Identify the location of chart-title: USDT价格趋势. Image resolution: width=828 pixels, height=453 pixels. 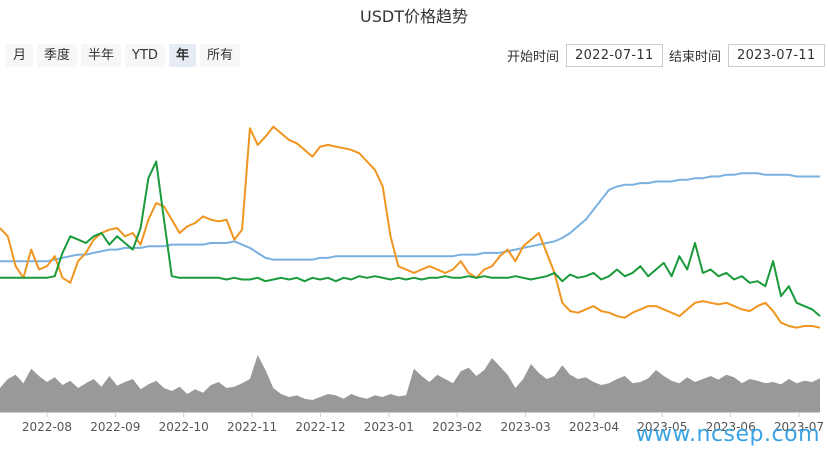
(414, 16).